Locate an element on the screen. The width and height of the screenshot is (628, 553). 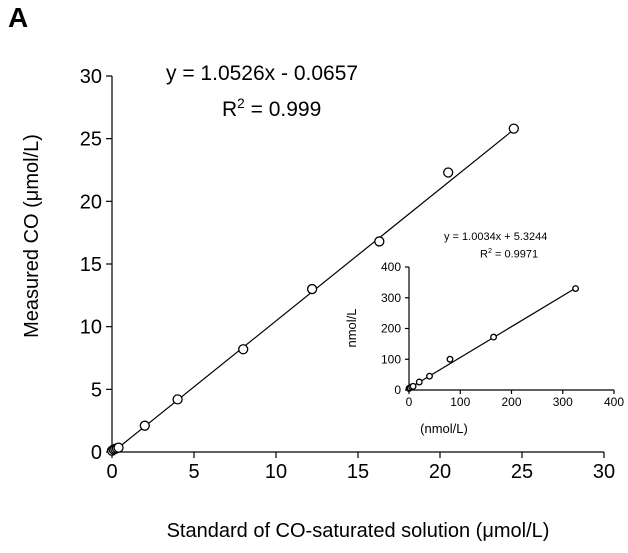
main-y-tick-label: 5 is located at coordinates (96, 390).